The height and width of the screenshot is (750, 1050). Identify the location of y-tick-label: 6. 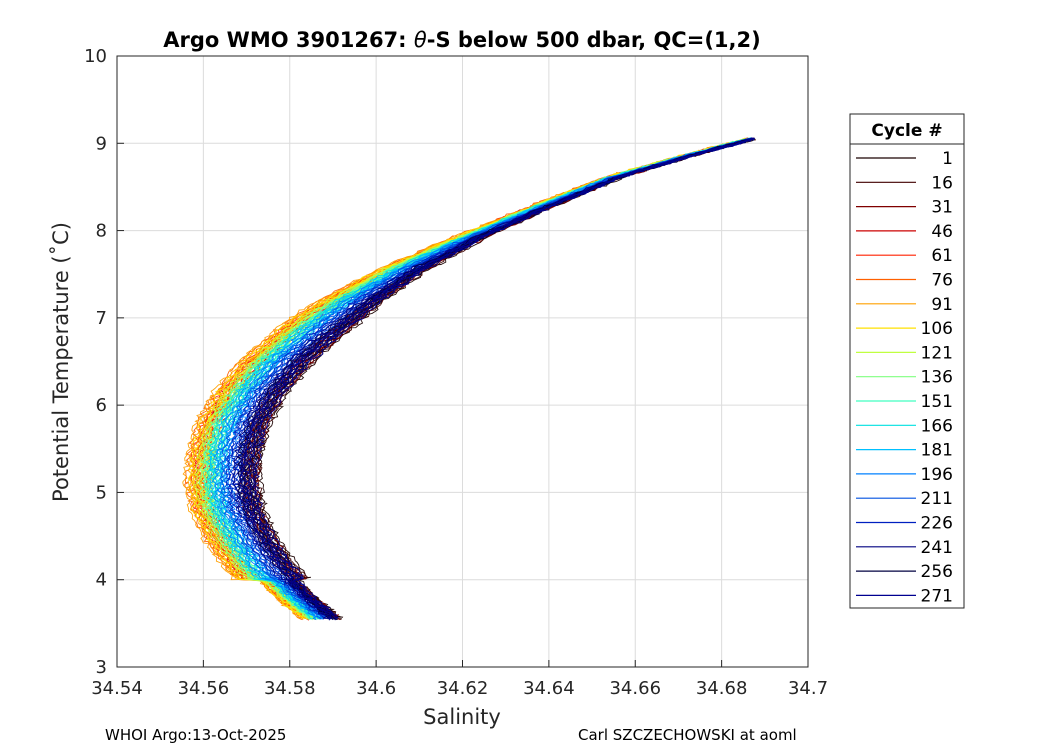
(101, 405).